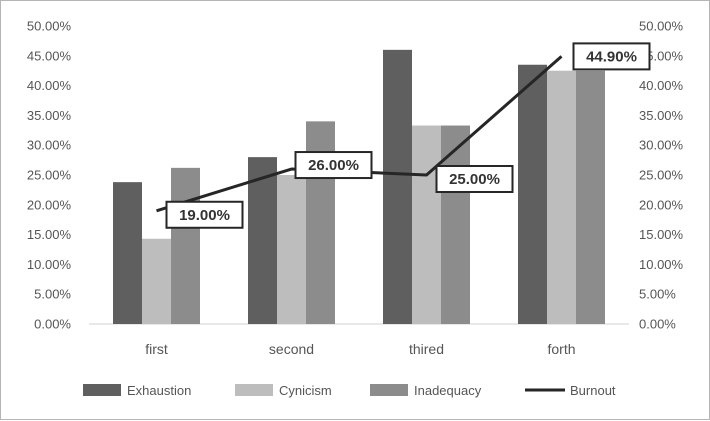 This screenshot has width=710, height=421. What do you see at coordinates (49, 264) in the screenshot?
I see `y-tick-left: 10.00%` at bounding box center [49, 264].